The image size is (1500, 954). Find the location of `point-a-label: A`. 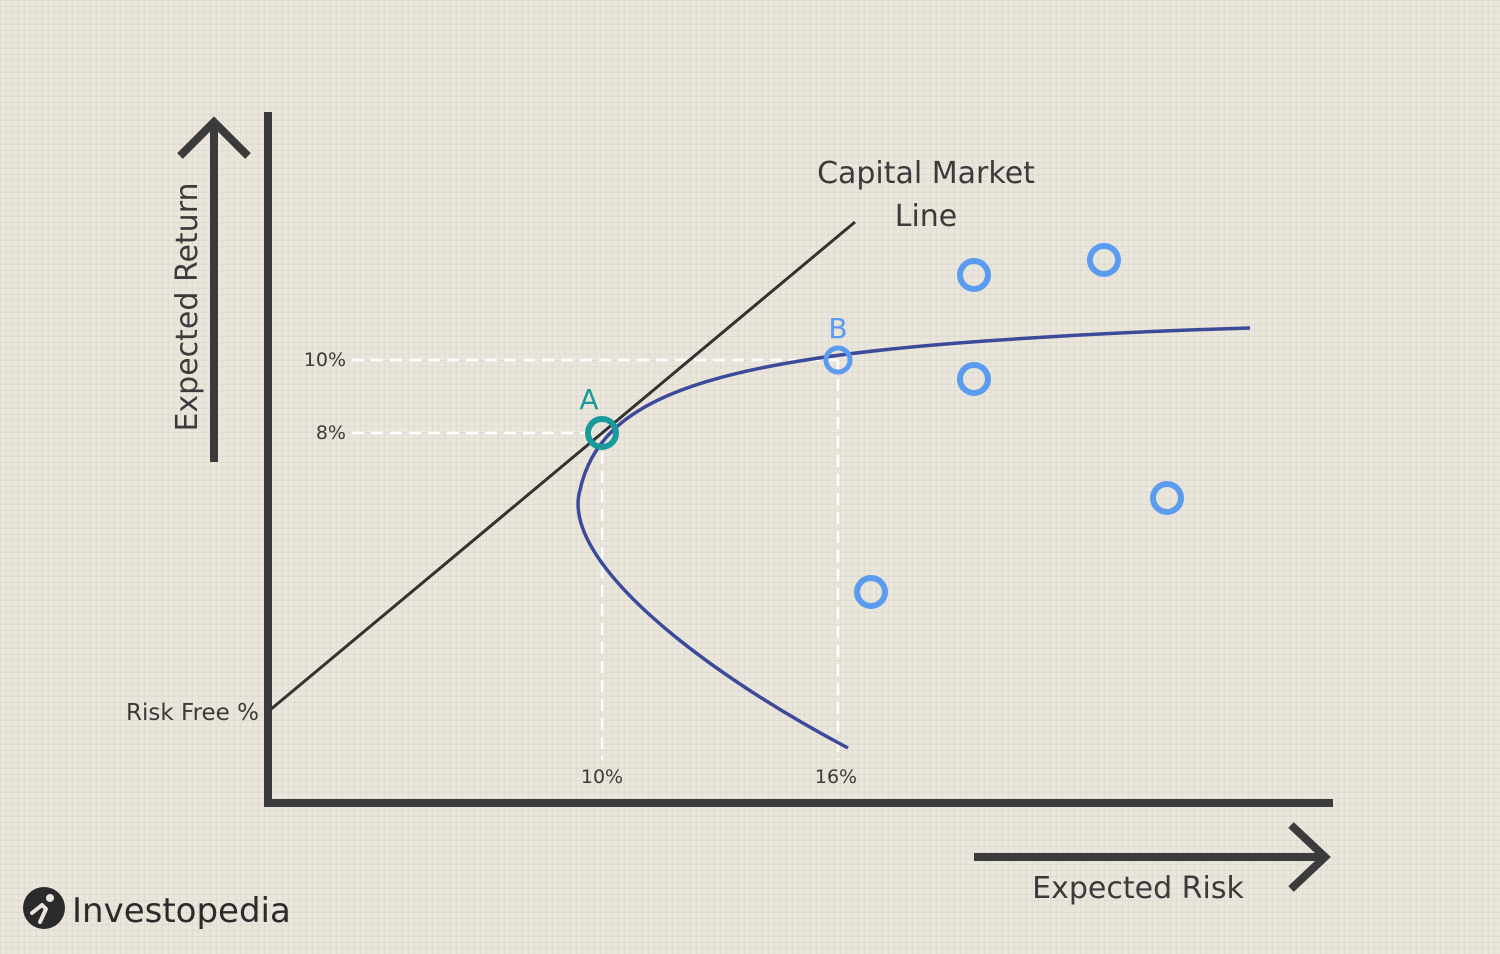

point-a-label: A is located at coordinates (588, 399).